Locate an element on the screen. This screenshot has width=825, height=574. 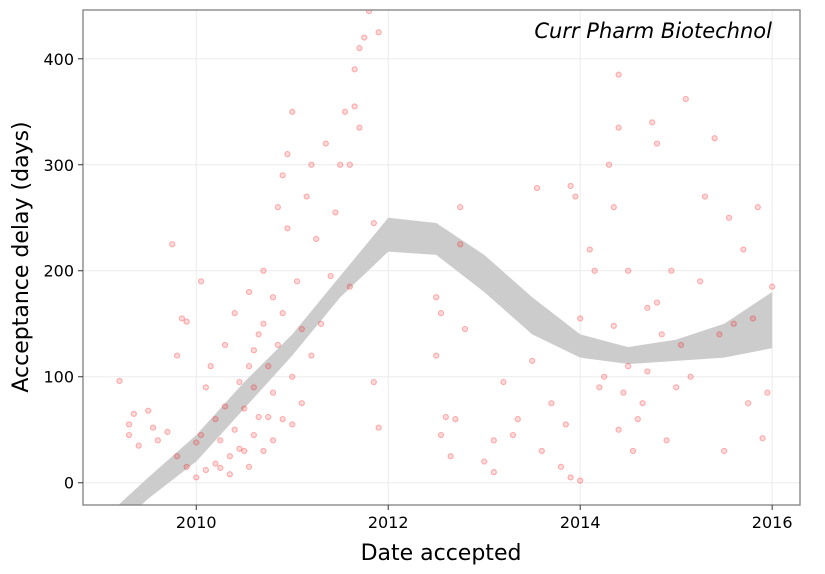
x-axis-label: Date accepted is located at coordinates (441, 553).